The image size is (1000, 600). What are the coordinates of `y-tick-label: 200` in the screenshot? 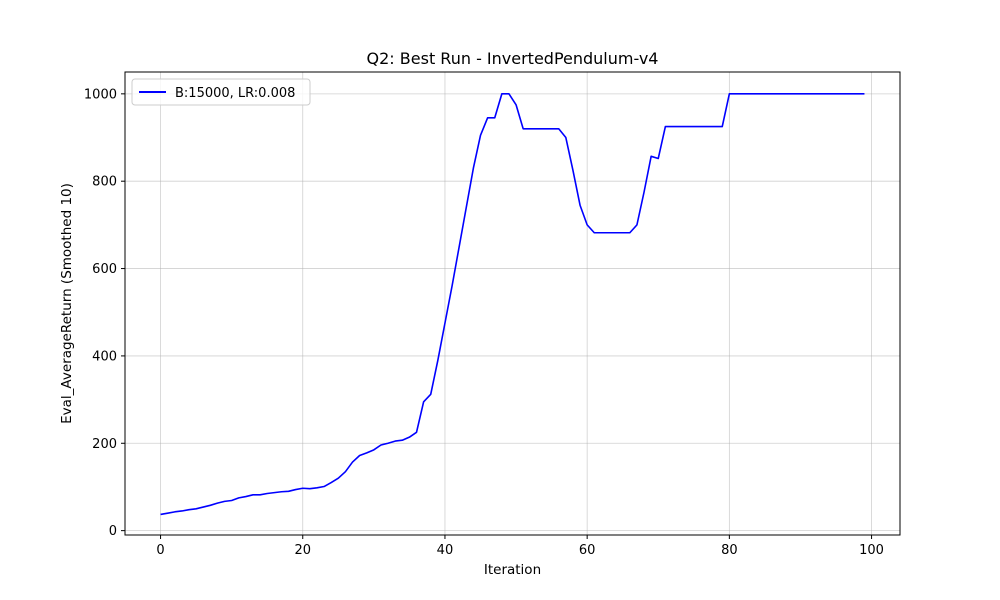 It's located at (104, 444).